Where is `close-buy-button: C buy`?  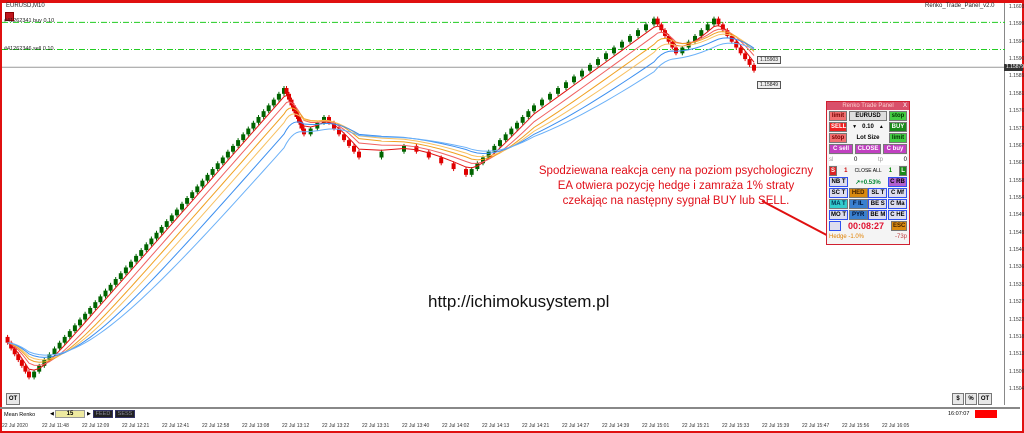 close-buy-button: C buy is located at coordinates (895, 149).